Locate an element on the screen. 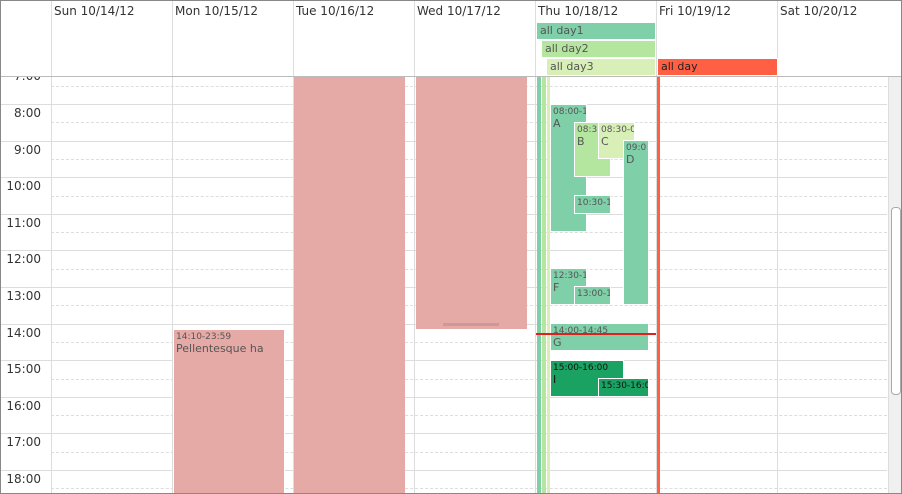 The image size is (902, 494). scrollbar is located at coordinates (894, 285).